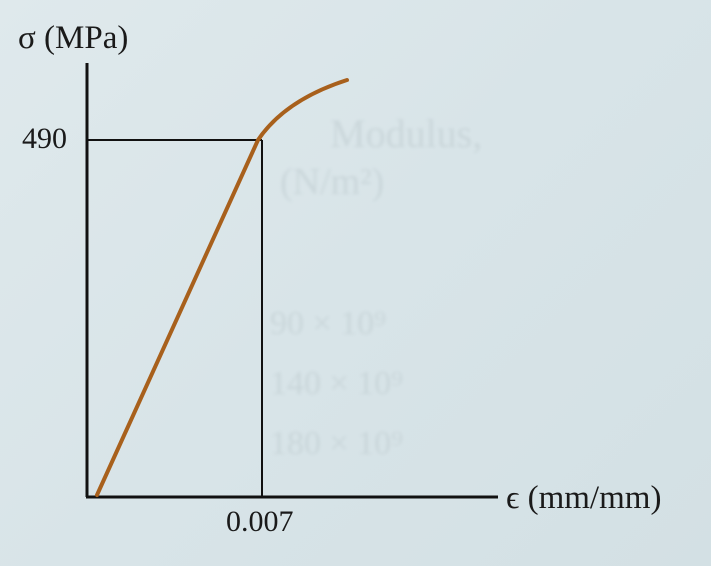  I want to click on y-axis-label: σ (MPa), so click(73, 38).